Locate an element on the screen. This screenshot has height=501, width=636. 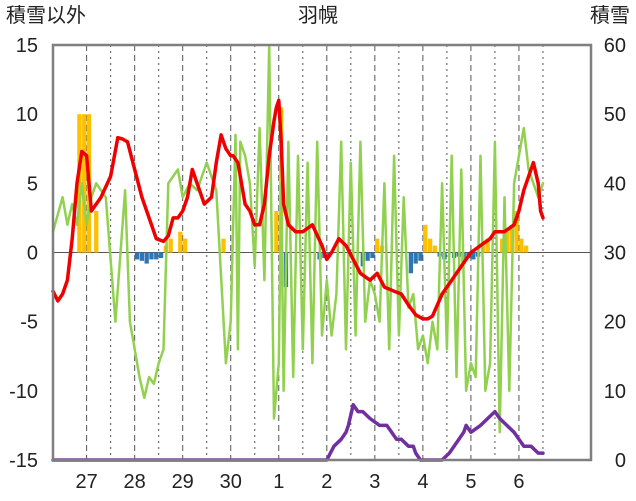
x-tick-label: 28 is located at coordinates (135, 482).